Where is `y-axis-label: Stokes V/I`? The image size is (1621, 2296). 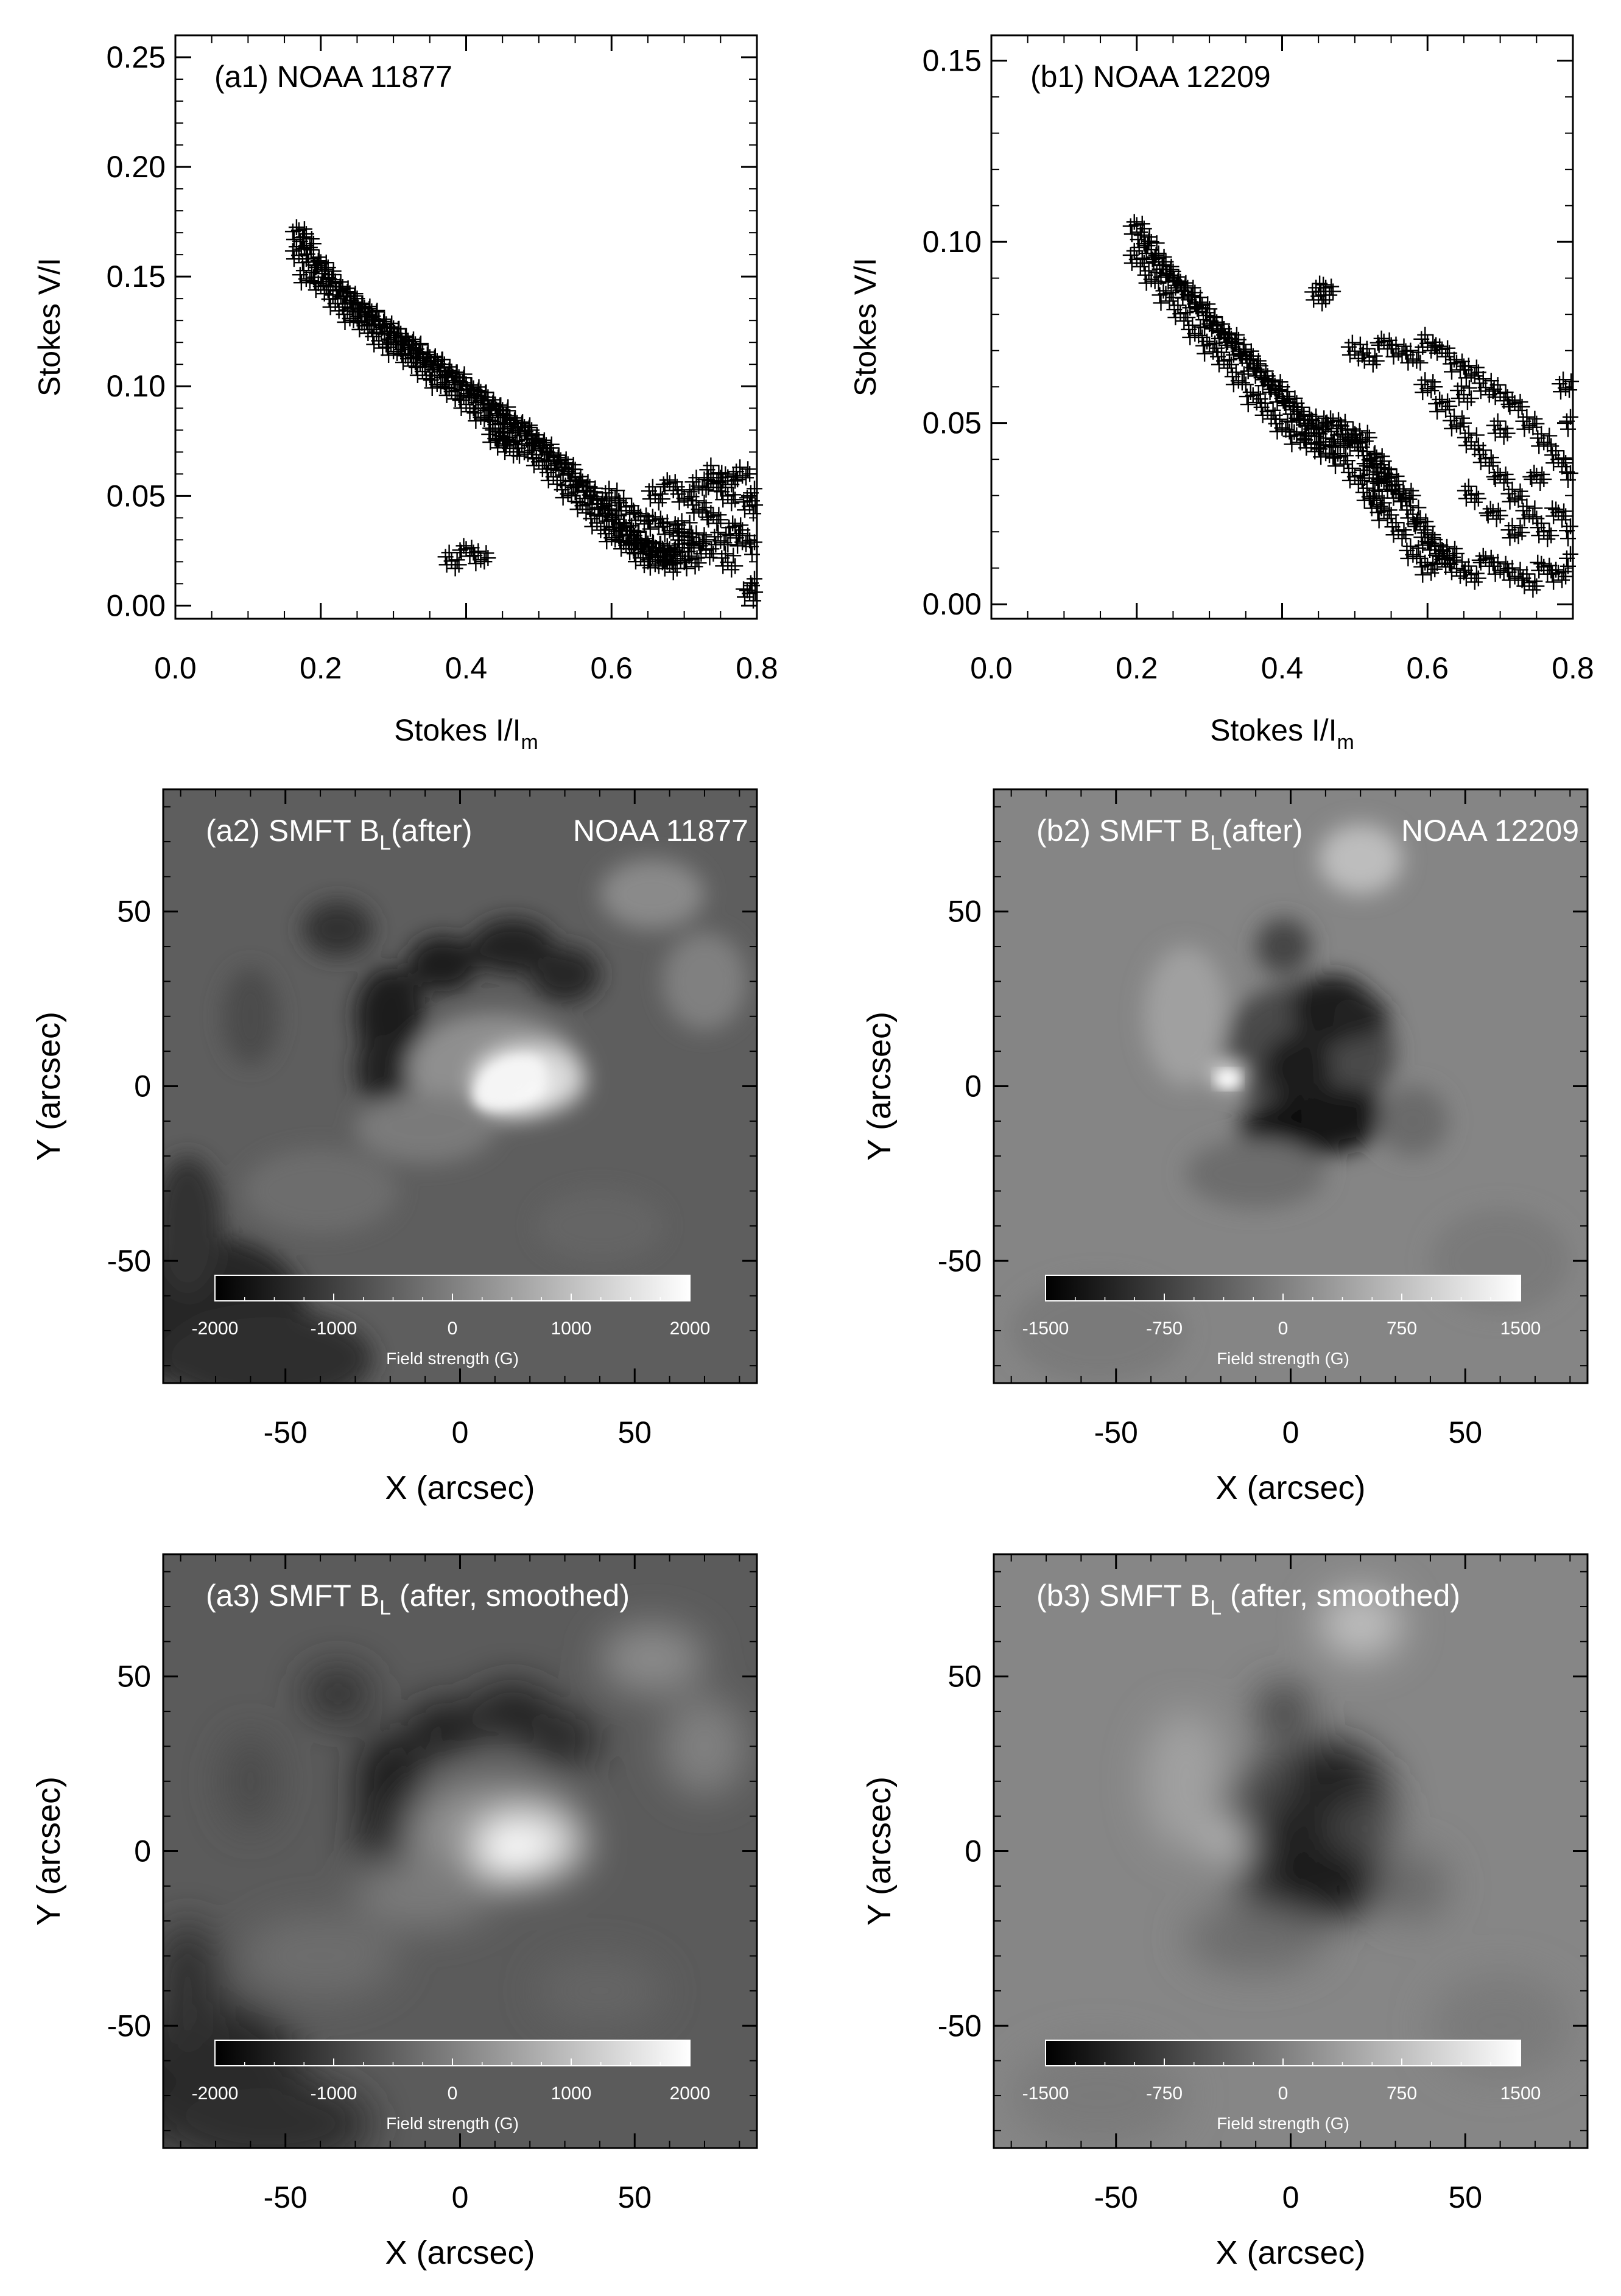 y-axis-label: Stokes V/I is located at coordinates (49, 327).